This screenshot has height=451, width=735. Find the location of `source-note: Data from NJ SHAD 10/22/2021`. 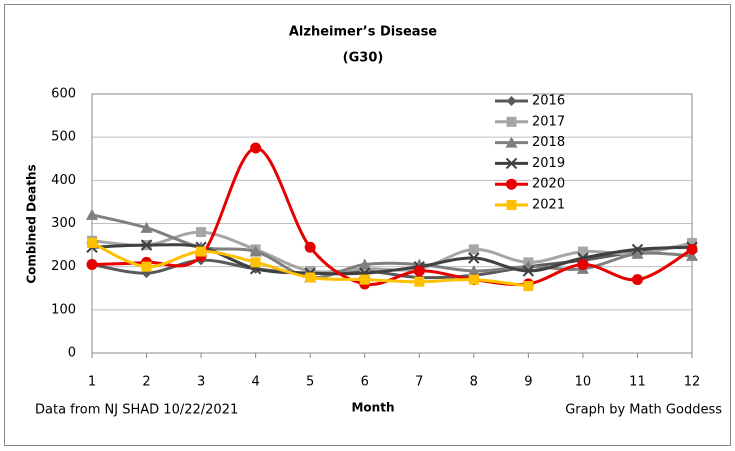

source-note: Data from NJ SHAD 10/22/2021 is located at coordinates (136, 410).